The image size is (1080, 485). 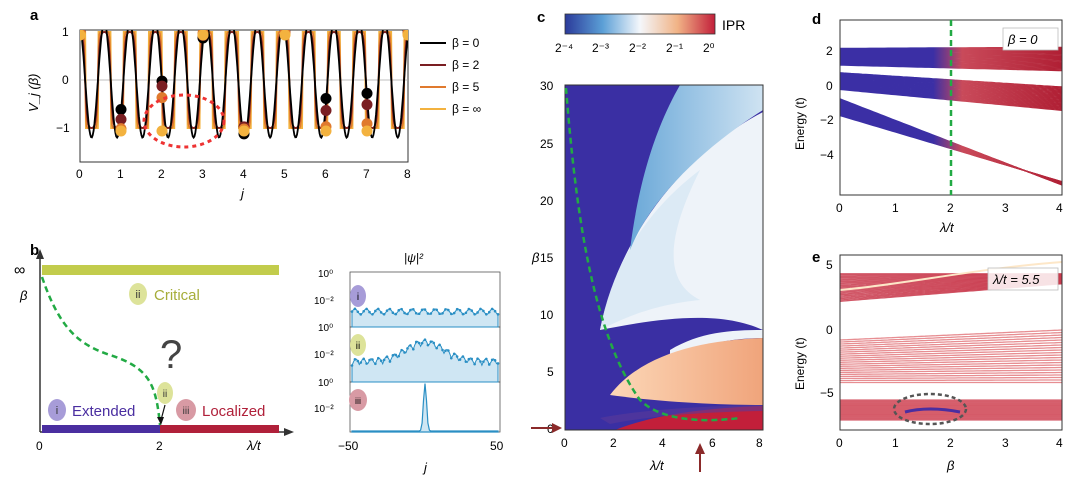 I want to click on panel-c-ylabel: β, so click(x=535, y=257).